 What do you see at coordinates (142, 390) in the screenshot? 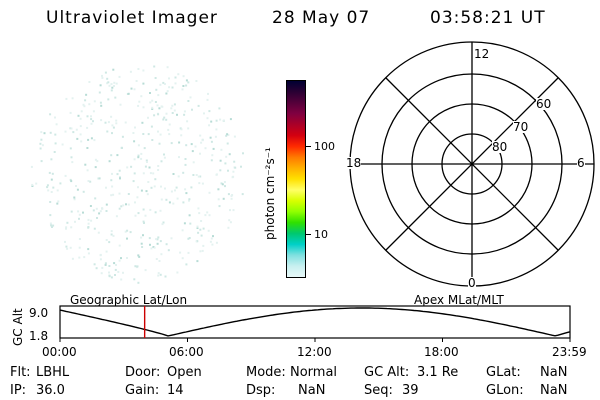
I see `gain-label: Gain:` at bounding box center [142, 390].